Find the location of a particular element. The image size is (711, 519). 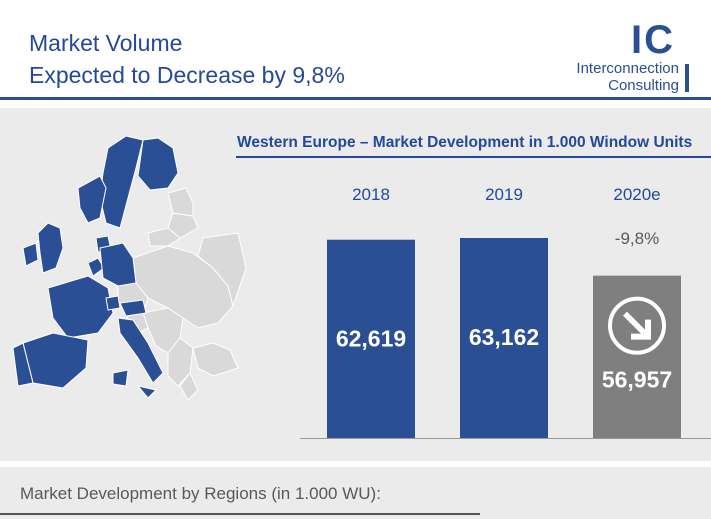

page-title-line-1: Market Volume is located at coordinates (106, 43).